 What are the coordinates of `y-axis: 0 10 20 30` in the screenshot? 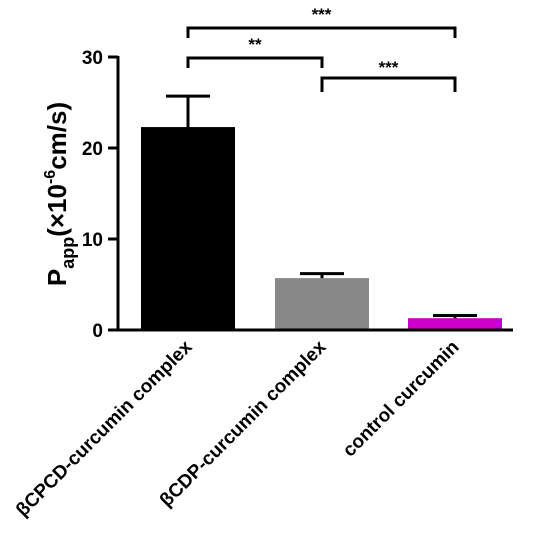 It's located at (101, 195).